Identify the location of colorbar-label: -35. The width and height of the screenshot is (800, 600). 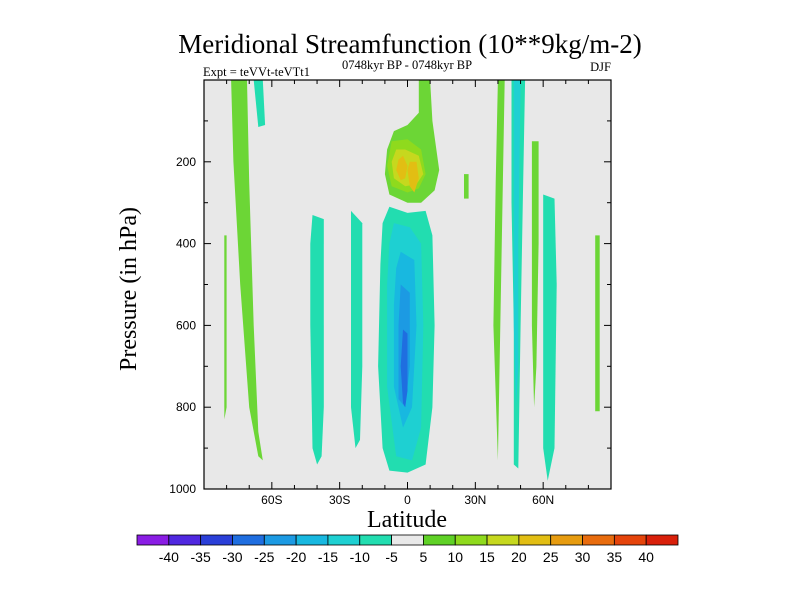
(201, 557).